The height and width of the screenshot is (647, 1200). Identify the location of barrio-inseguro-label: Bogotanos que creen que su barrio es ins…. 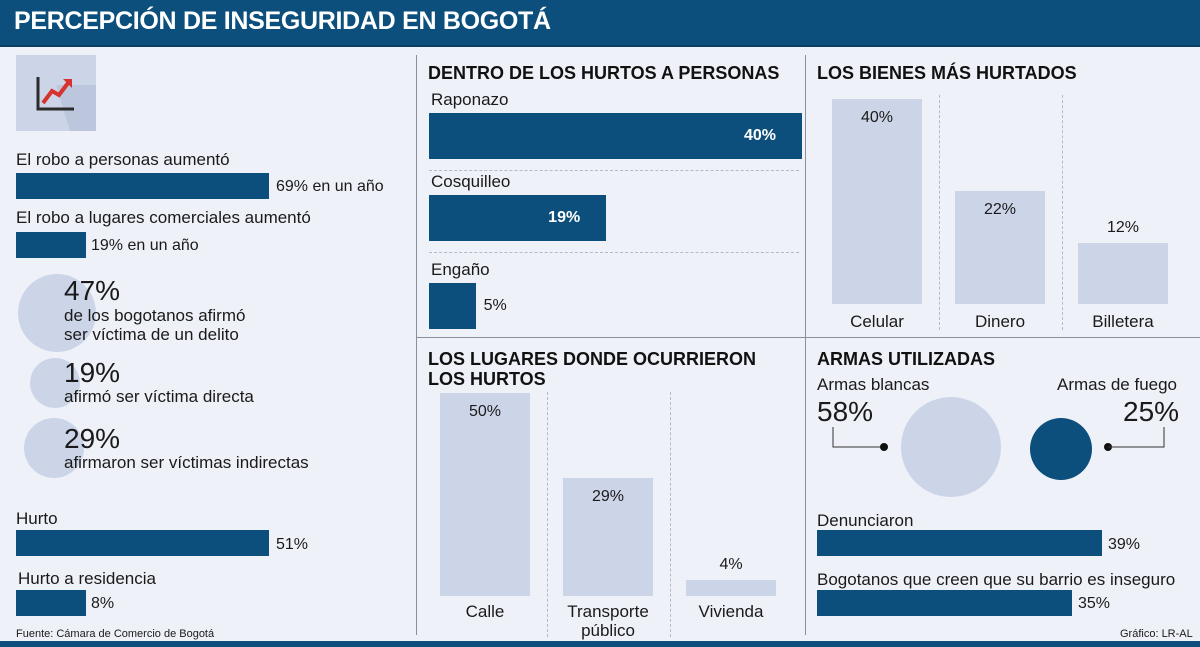
(996, 579).